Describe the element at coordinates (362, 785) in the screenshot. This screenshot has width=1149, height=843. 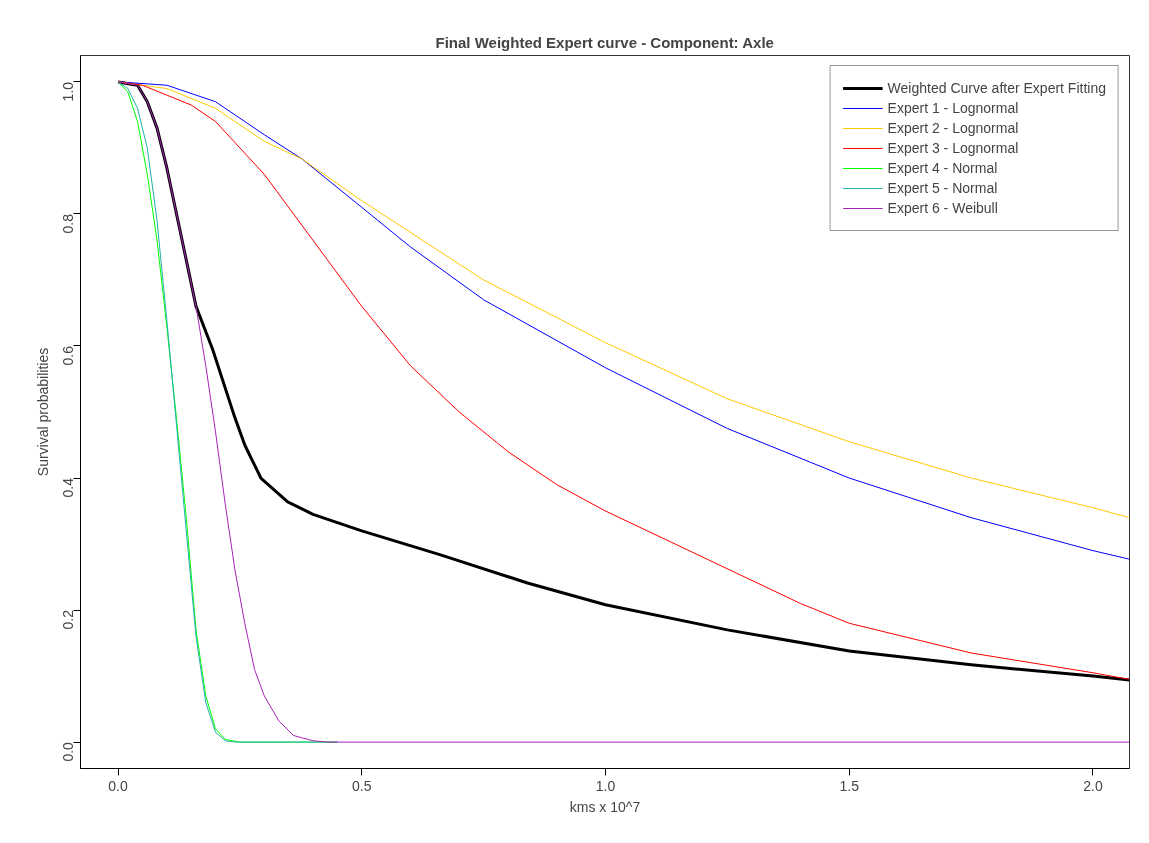
I see `x-tick-label: 0.5` at that location.